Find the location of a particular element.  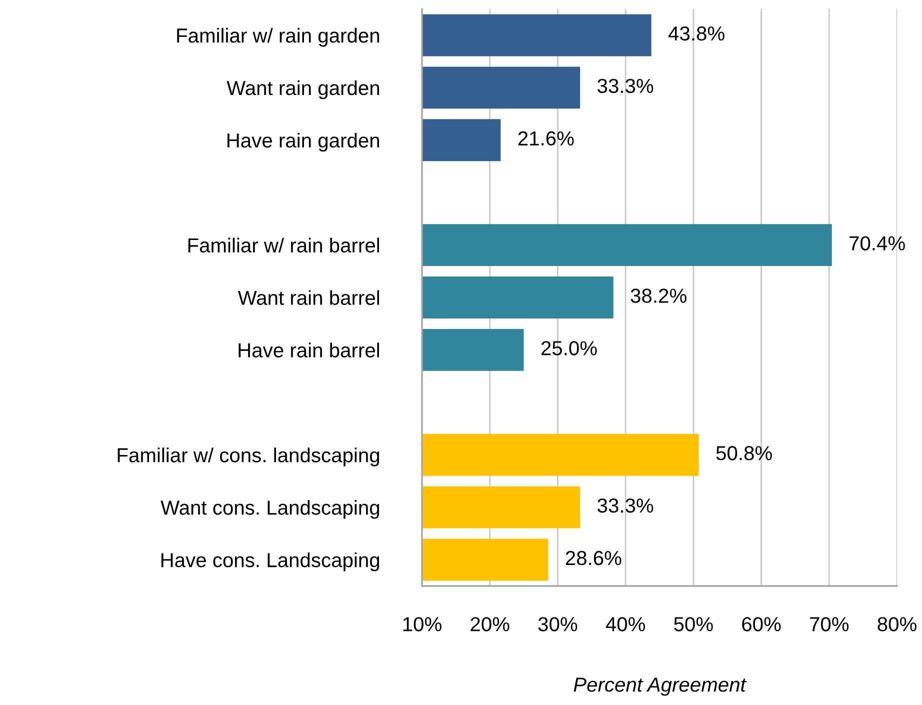

data-label: 70.4% is located at coordinates (877, 243).